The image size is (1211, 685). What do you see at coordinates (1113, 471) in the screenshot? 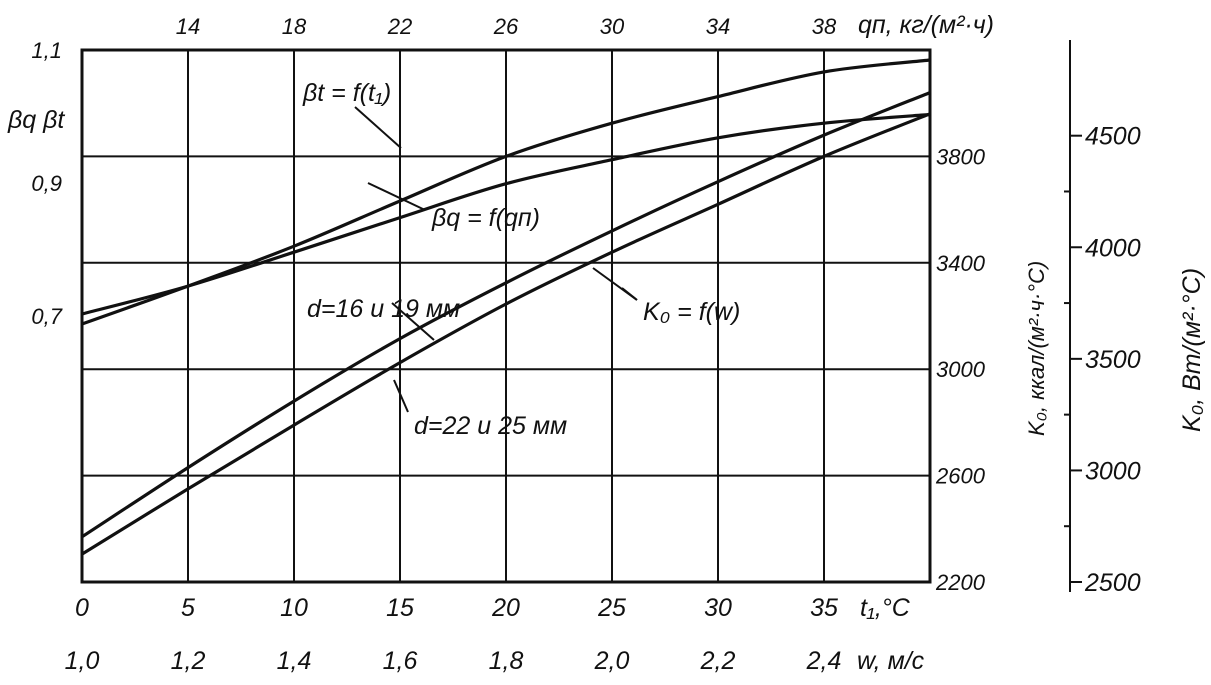
I see `tick-label-w: 3000` at bounding box center [1113, 471].